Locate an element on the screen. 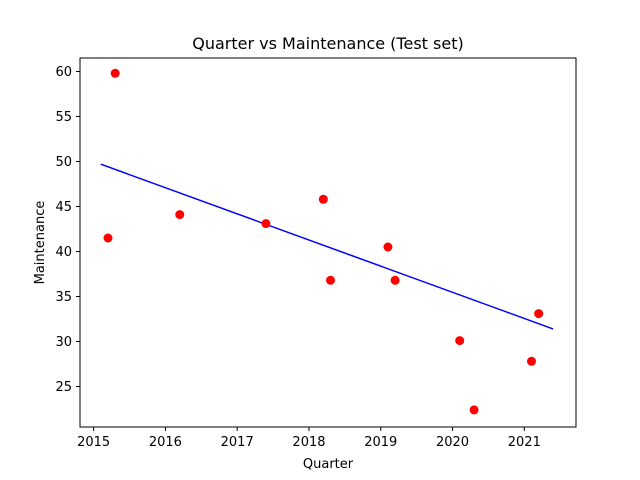 The image size is (640, 480). y-tick-label: 50 is located at coordinates (63, 162).